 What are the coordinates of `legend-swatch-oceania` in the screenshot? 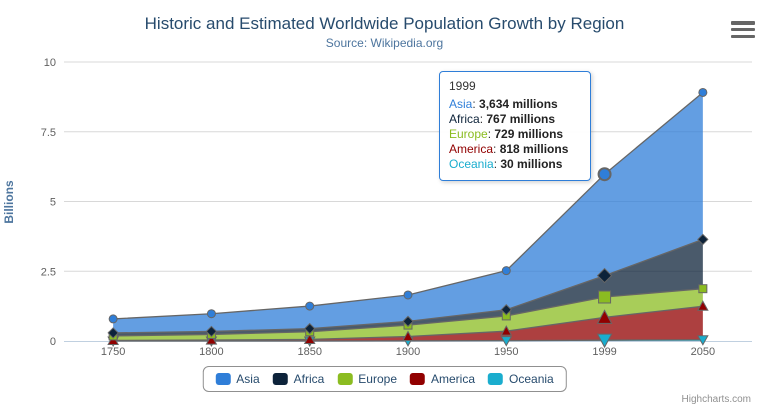 It's located at (496, 379).